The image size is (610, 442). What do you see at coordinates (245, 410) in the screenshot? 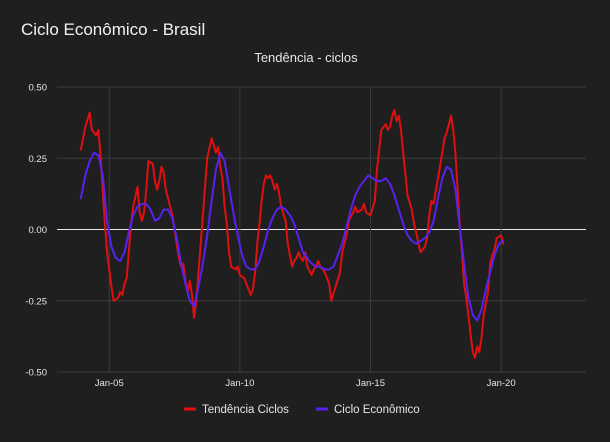
I see `legend-label: Tendência Ciclos` at bounding box center [245, 410].